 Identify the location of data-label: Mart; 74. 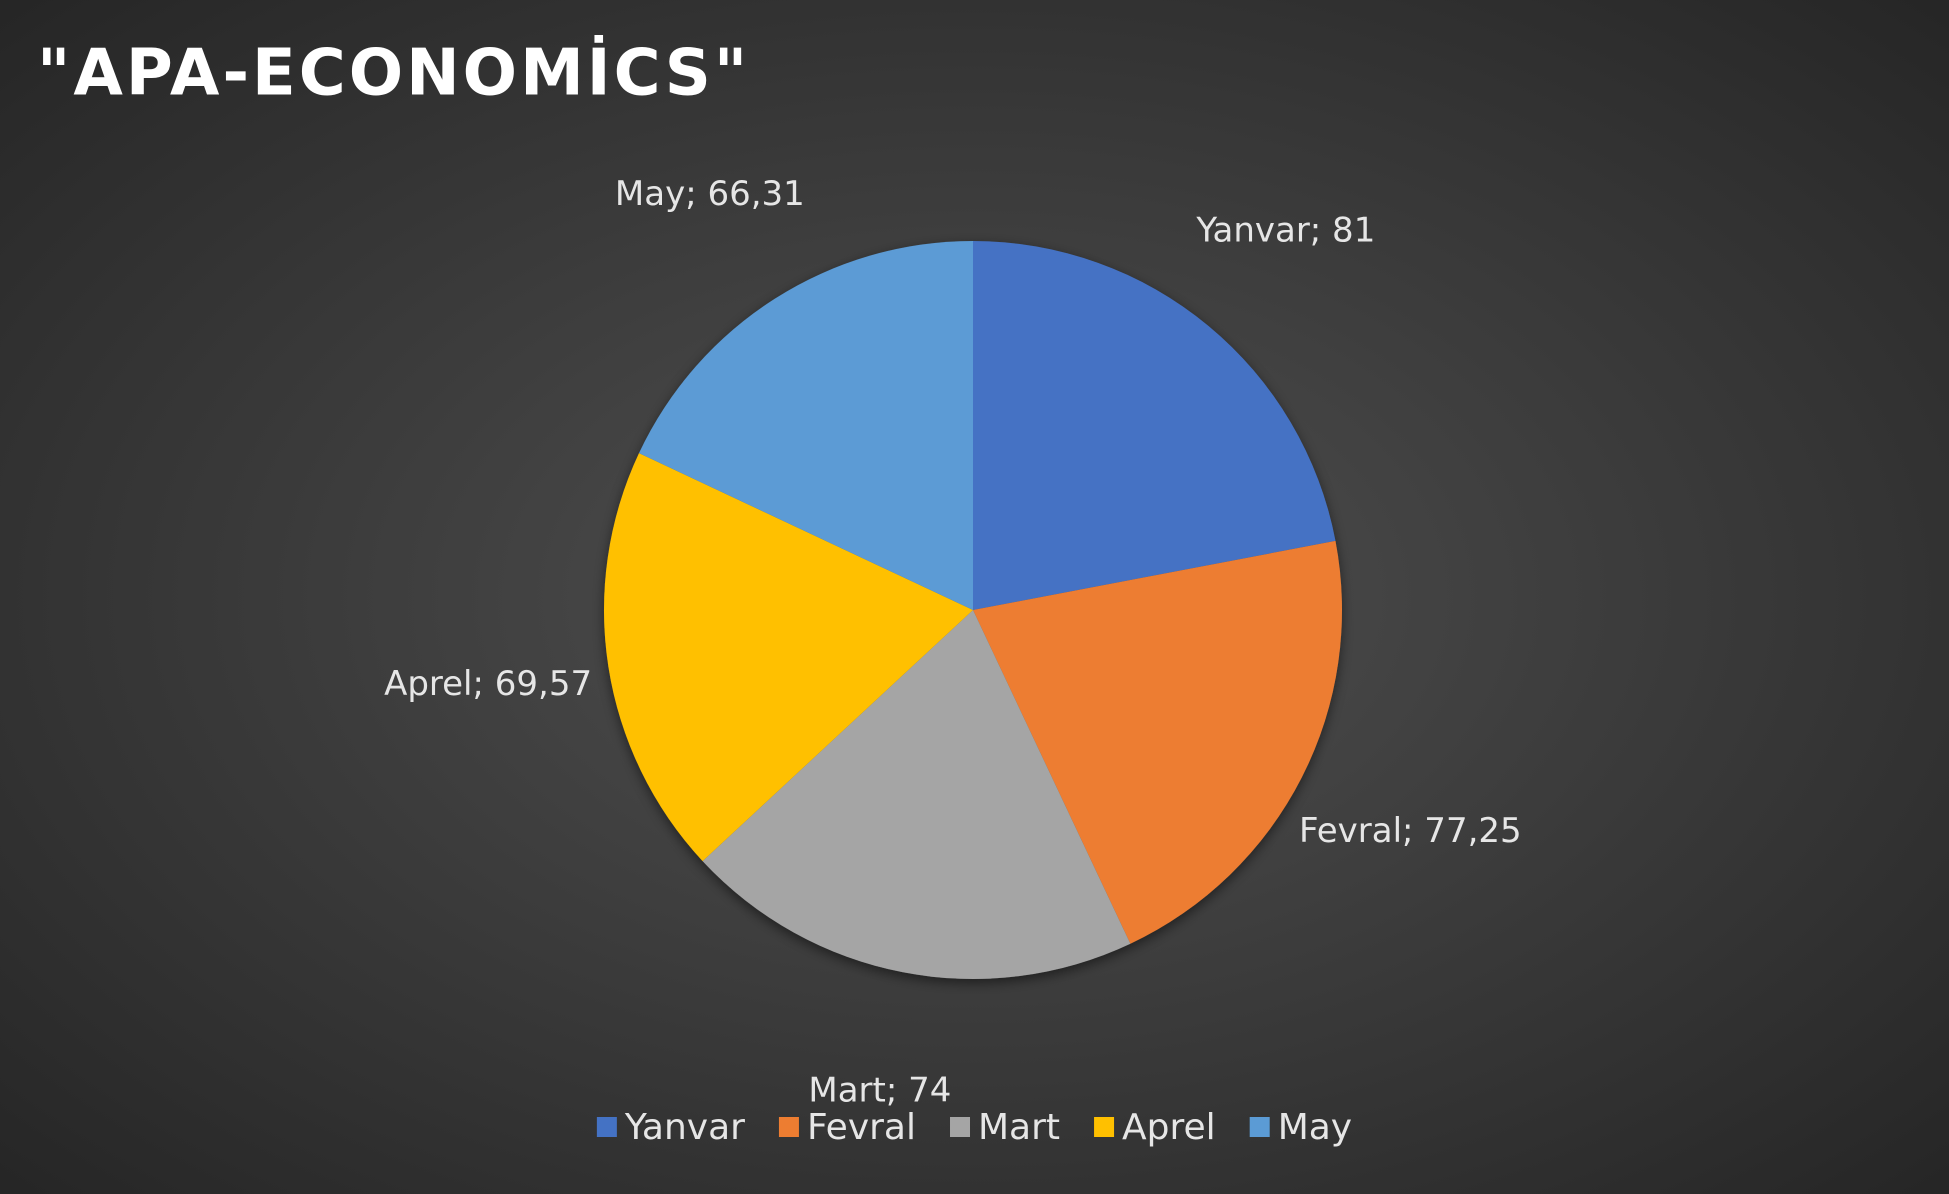
(879, 1090).